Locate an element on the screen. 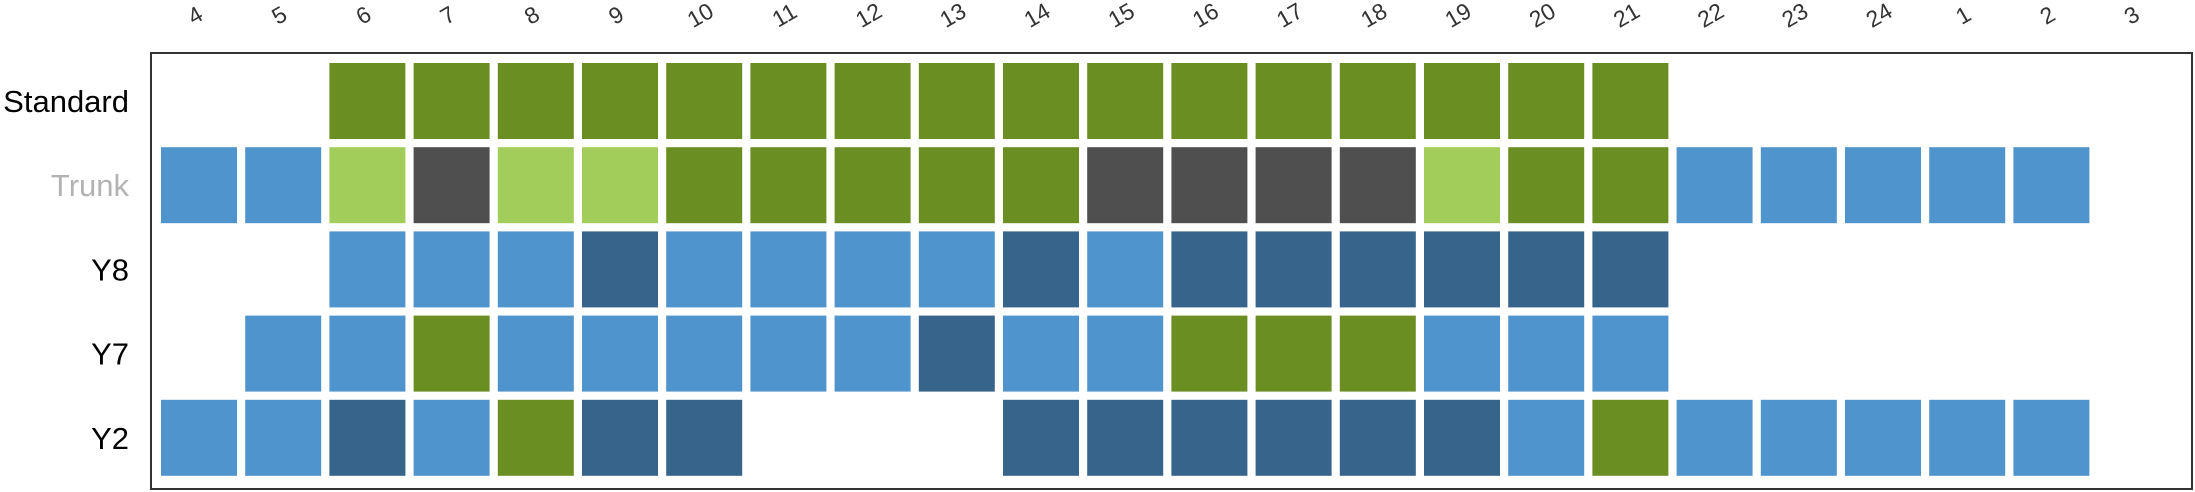  column-tick-18: 18 is located at coordinates (1373, 16).